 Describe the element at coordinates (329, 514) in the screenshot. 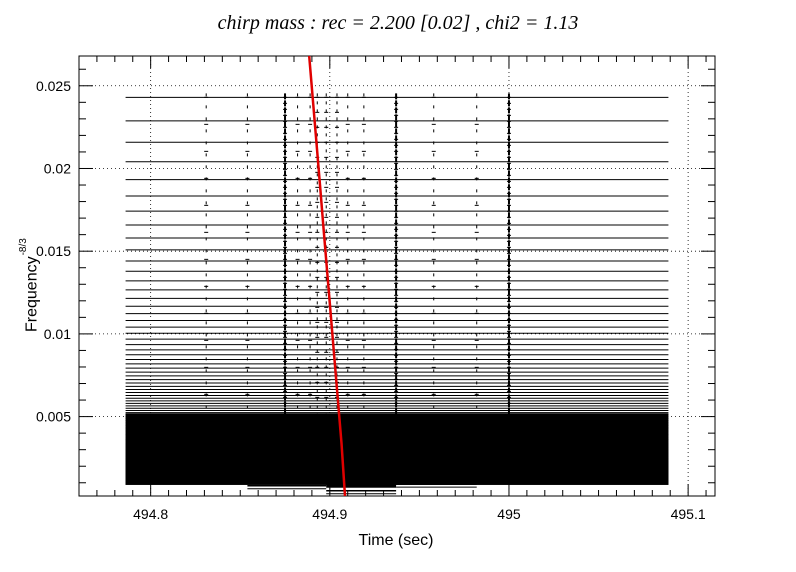

I see `x-tick-label: 494.9` at that location.